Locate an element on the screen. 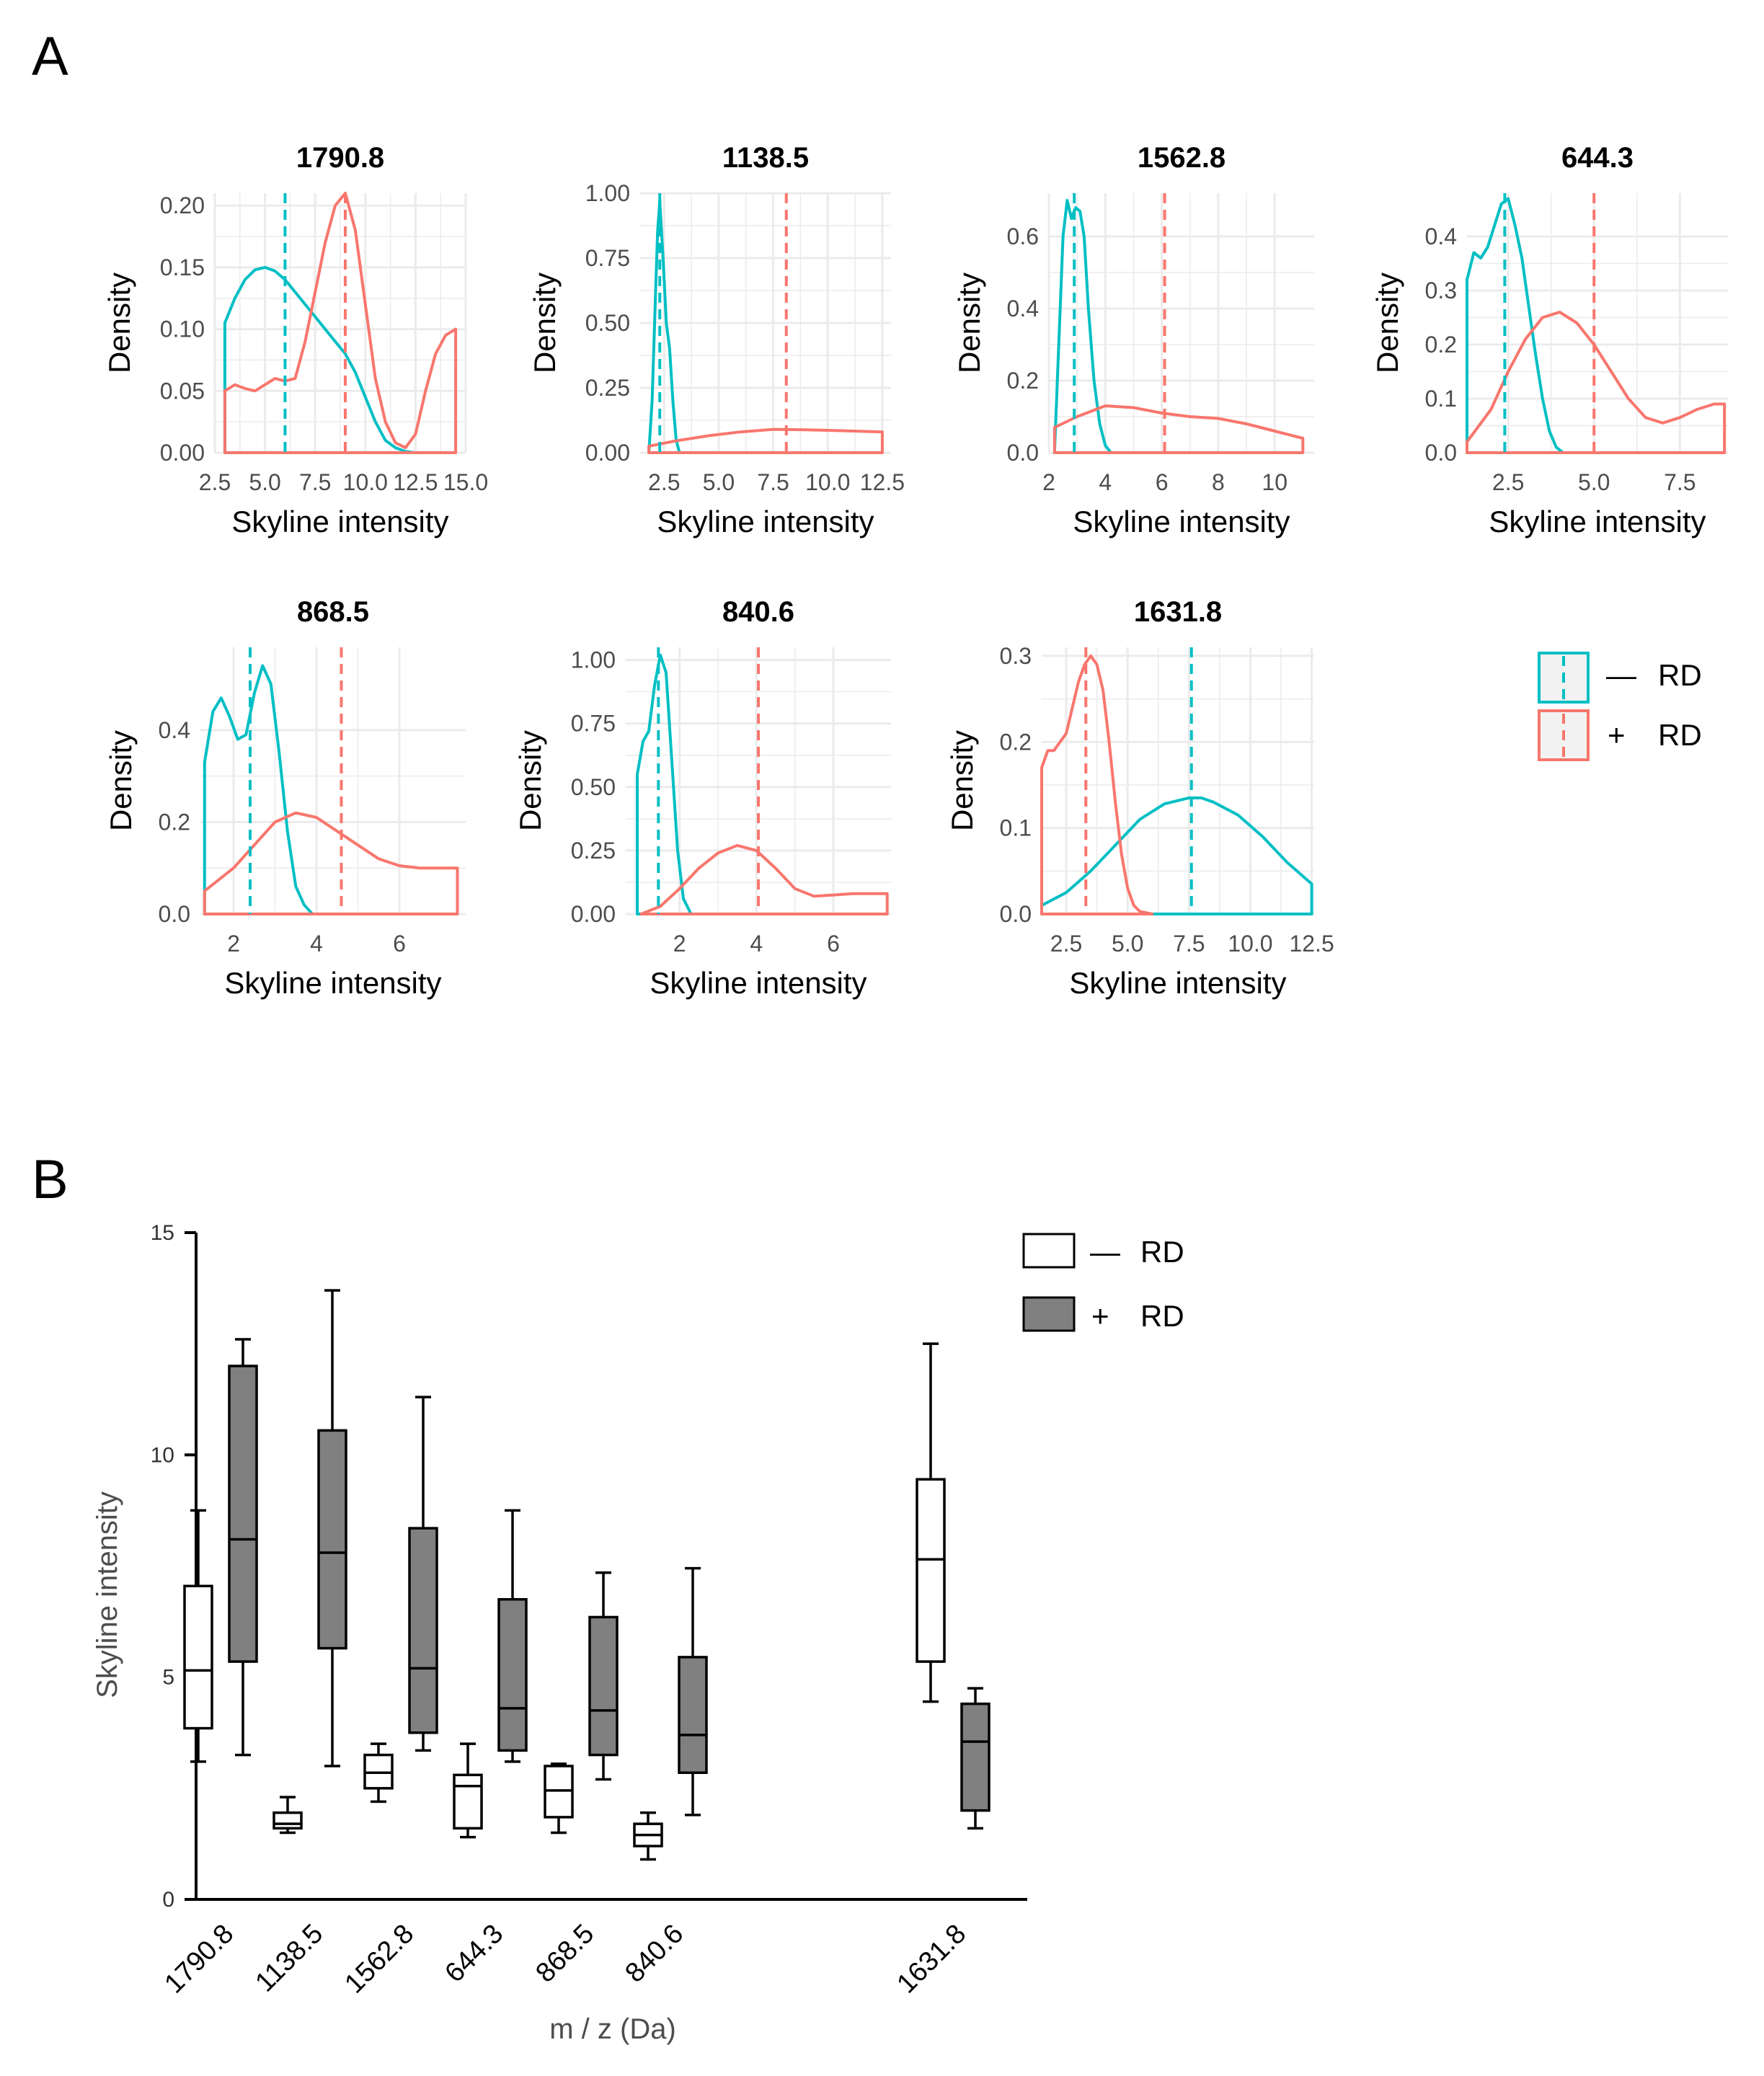 The height and width of the screenshot is (2076, 1764). y-tick-label: 0.50 is located at coordinates (593, 787).